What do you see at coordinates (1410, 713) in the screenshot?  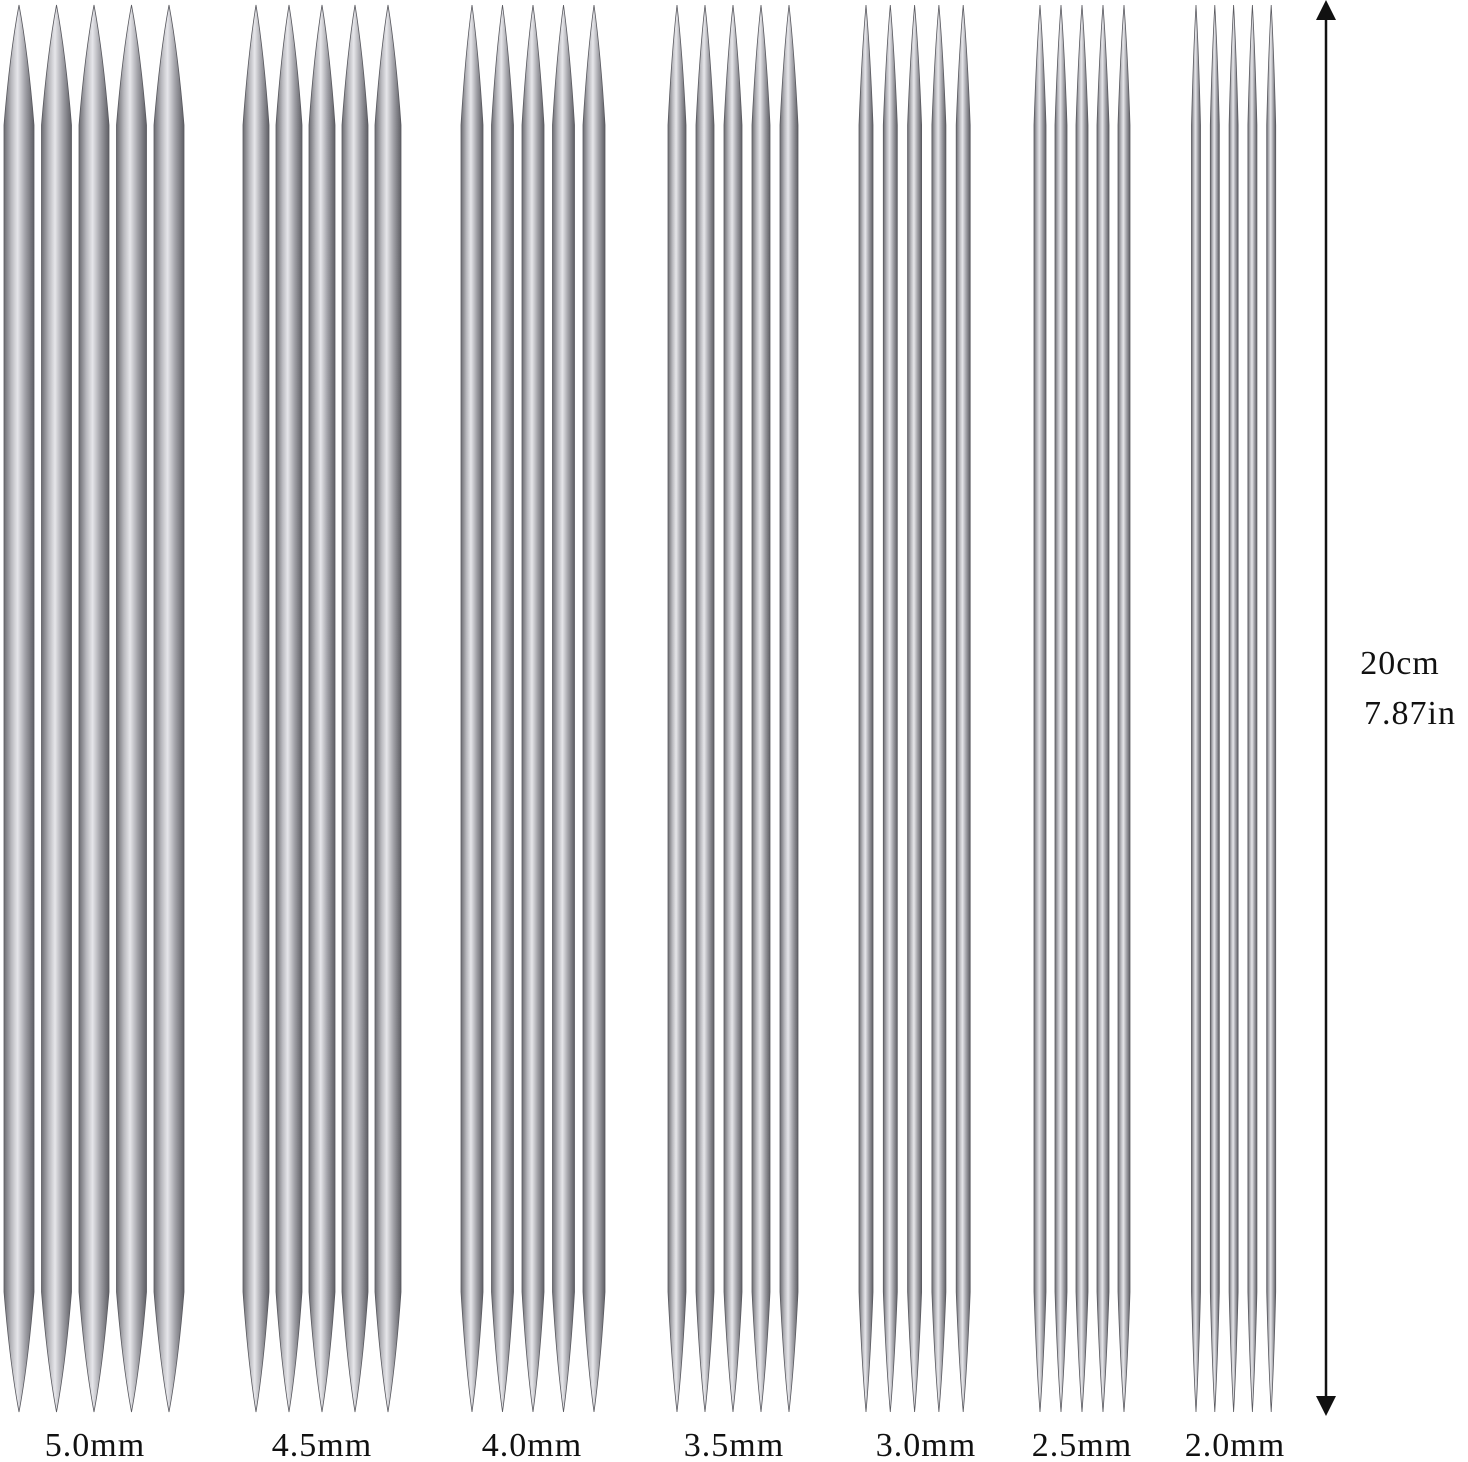 I see `length-in: 7.87in` at bounding box center [1410, 713].